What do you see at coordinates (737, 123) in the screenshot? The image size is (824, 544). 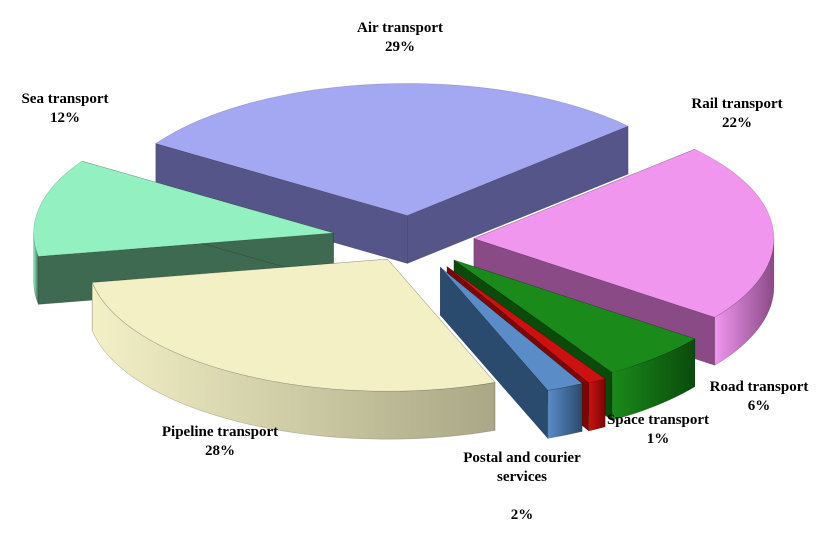 I see `label-percent: 22%` at bounding box center [737, 123].